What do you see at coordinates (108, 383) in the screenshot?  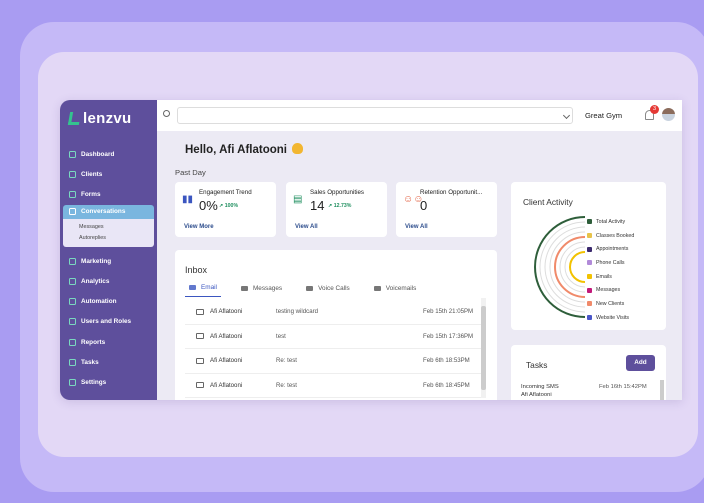 I see `sidebar-item-settings: Settings` at bounding box center [108, 383].